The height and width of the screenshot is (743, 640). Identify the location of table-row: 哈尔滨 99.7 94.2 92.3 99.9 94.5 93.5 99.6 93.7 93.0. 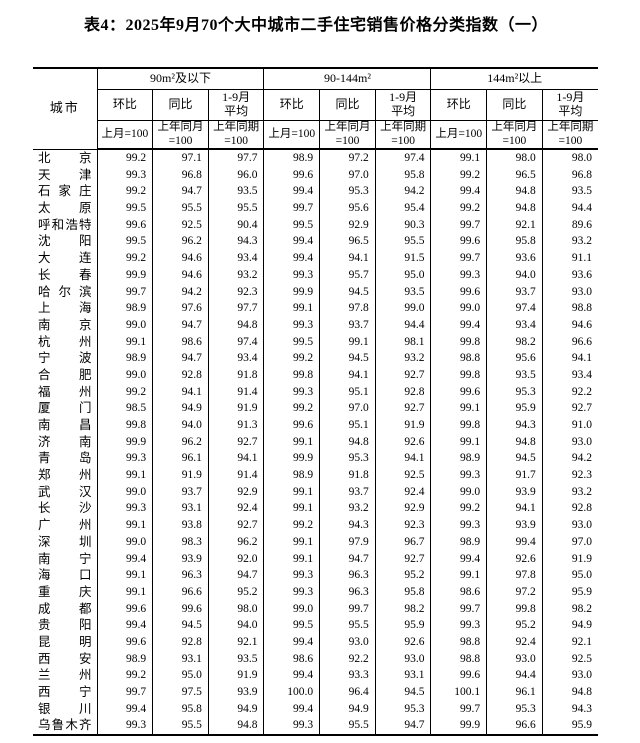
(315, 292).